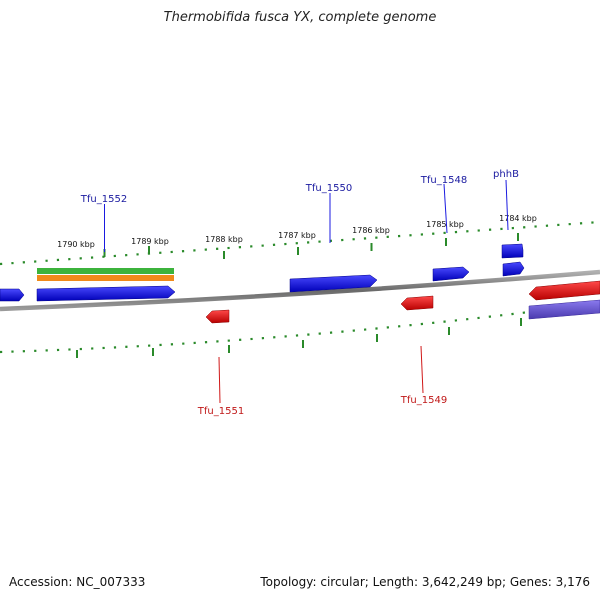 This screenshot has width=600, height=600. What do you see at coordinates (300, 17) in the screenshot?
I see `page-title: Thermobifida fusca YX, complete genome` at bounding box center [300, 17].